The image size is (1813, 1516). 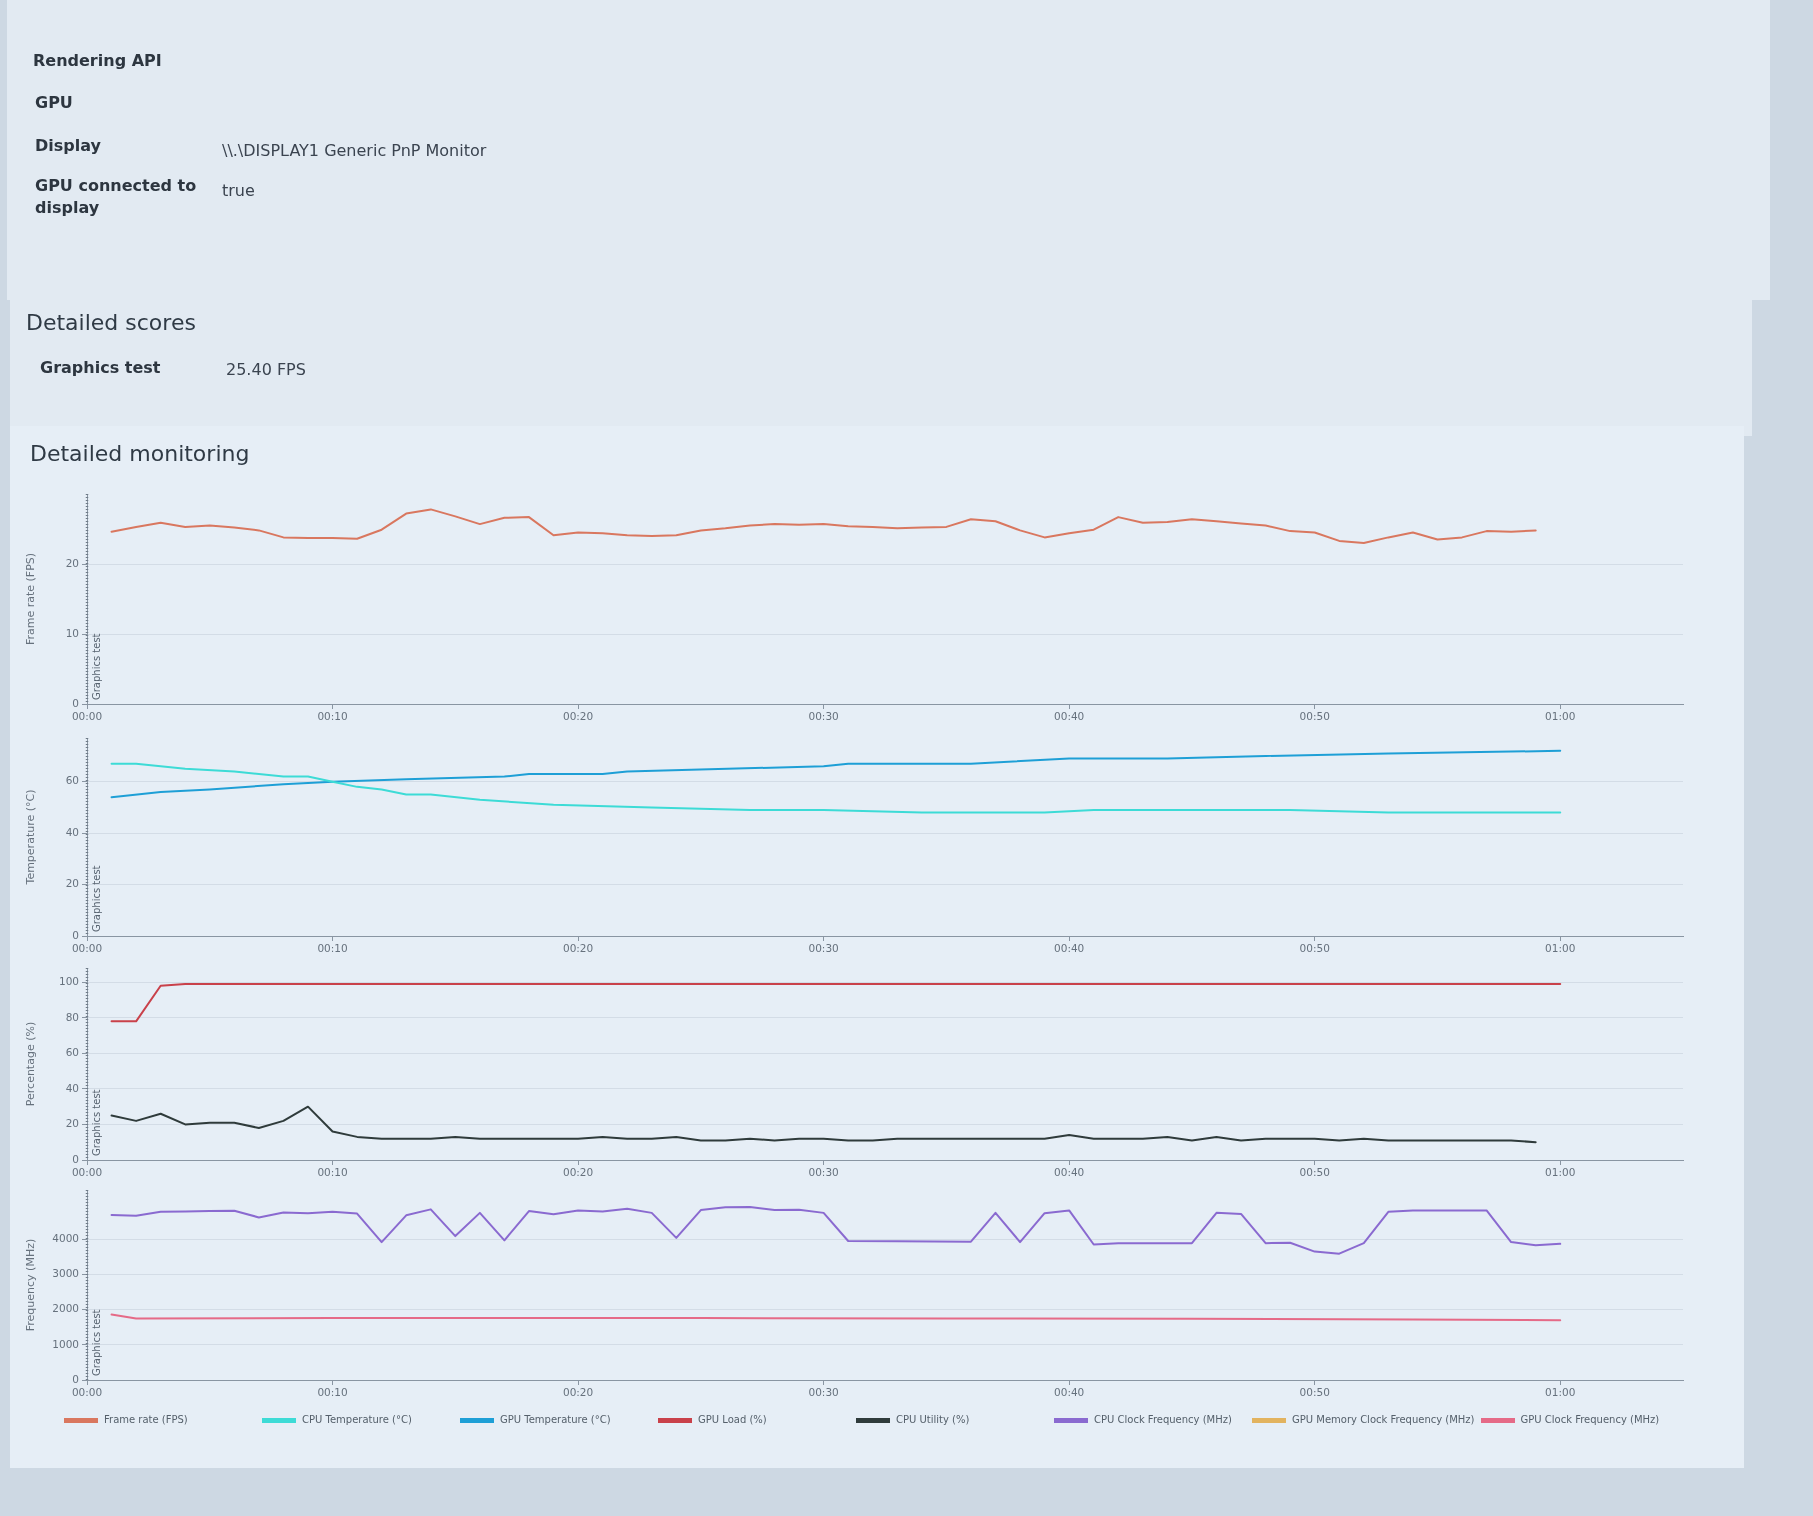 What do you see at coordinates (65, 1343) in the screenshot?
I see `y-tick-label: 1000` at bounding box center [65, 1343].